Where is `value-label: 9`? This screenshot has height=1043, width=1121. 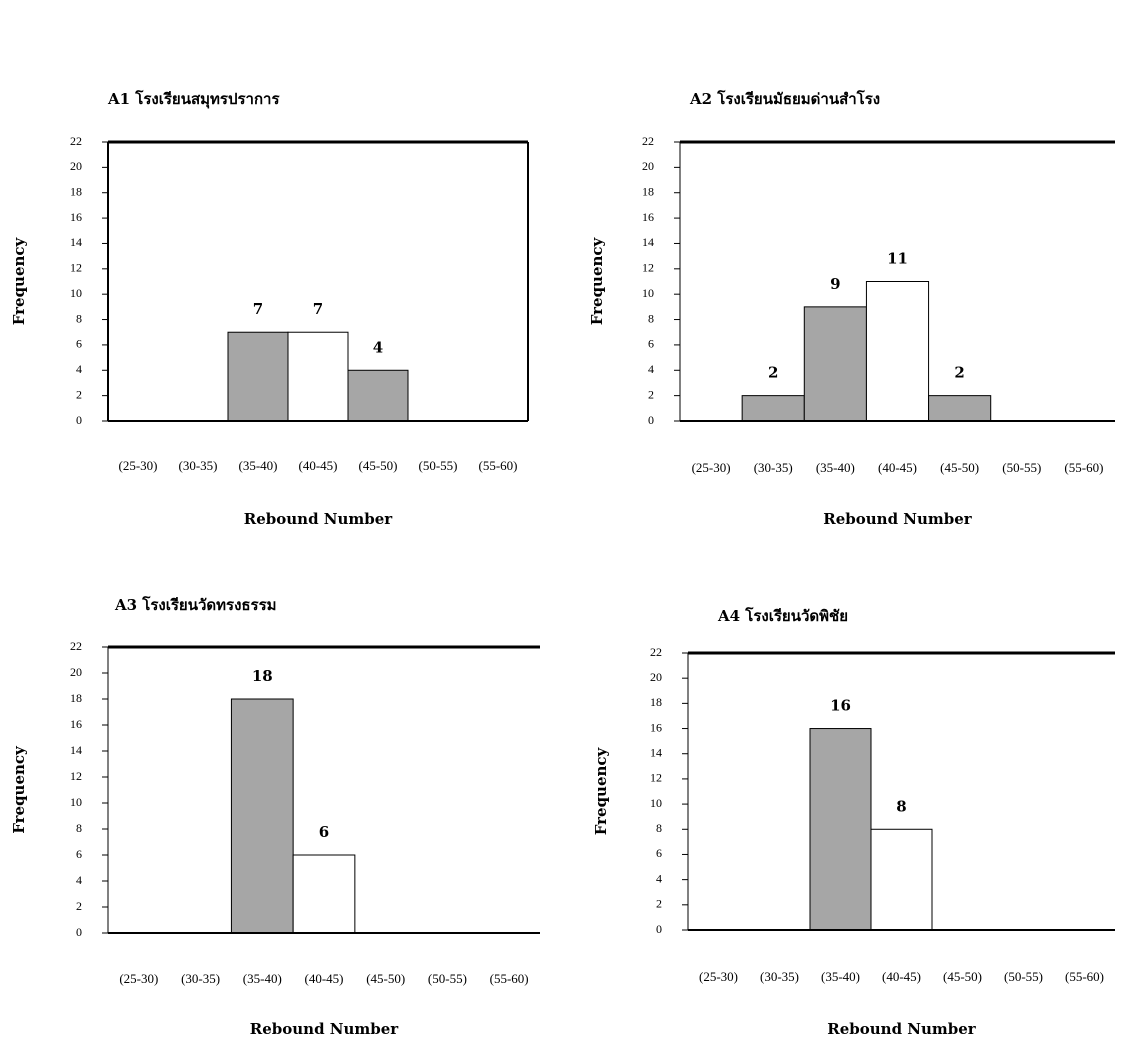 value-label: 9 is located at coordinates (835, 284).